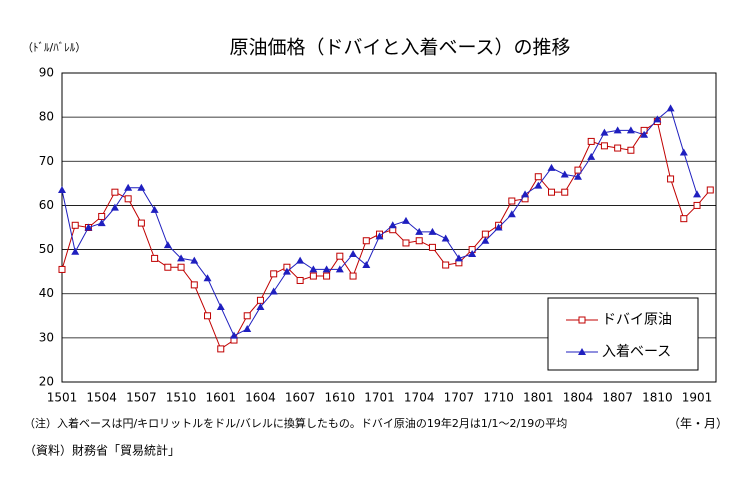 This screenshot has height=488, width=750. What do you see at coordinates (340, 398) in the screenshot?
I see `x-tick-label: 1610` at bounding box center [340, 398].